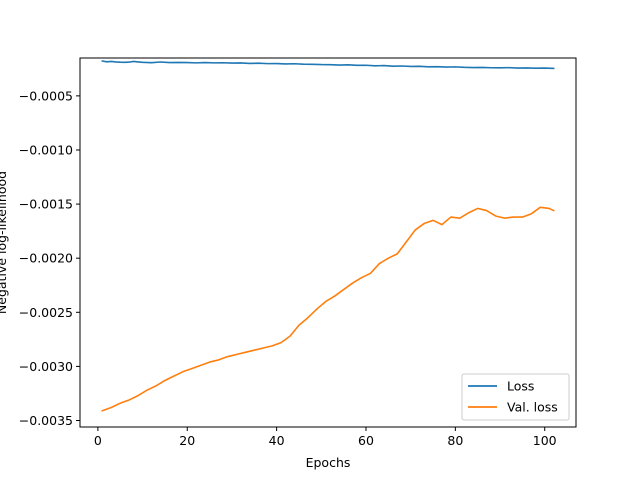 This screenshot has width=640, height=480. What do you see at coordinates (455, 440) in the screenshot?
I see `x-tick-label: 80` at bounding box center [455, 440].